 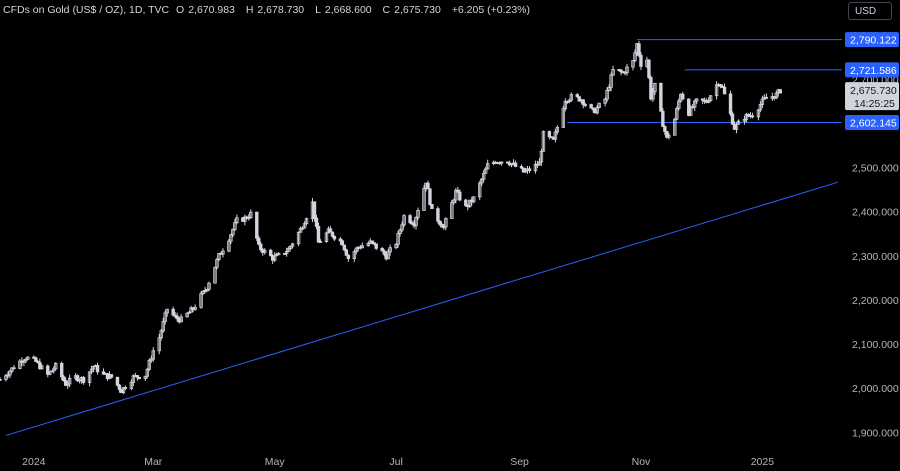 I want to click on price-levels-layer, so click(x=704, y=81).